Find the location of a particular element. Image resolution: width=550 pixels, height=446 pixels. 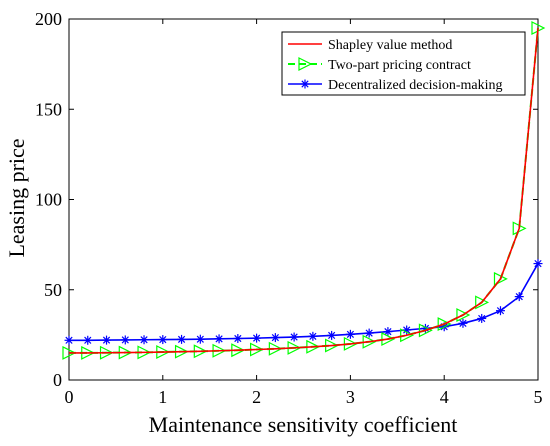

legend-box is located at coordinates (403, 63).